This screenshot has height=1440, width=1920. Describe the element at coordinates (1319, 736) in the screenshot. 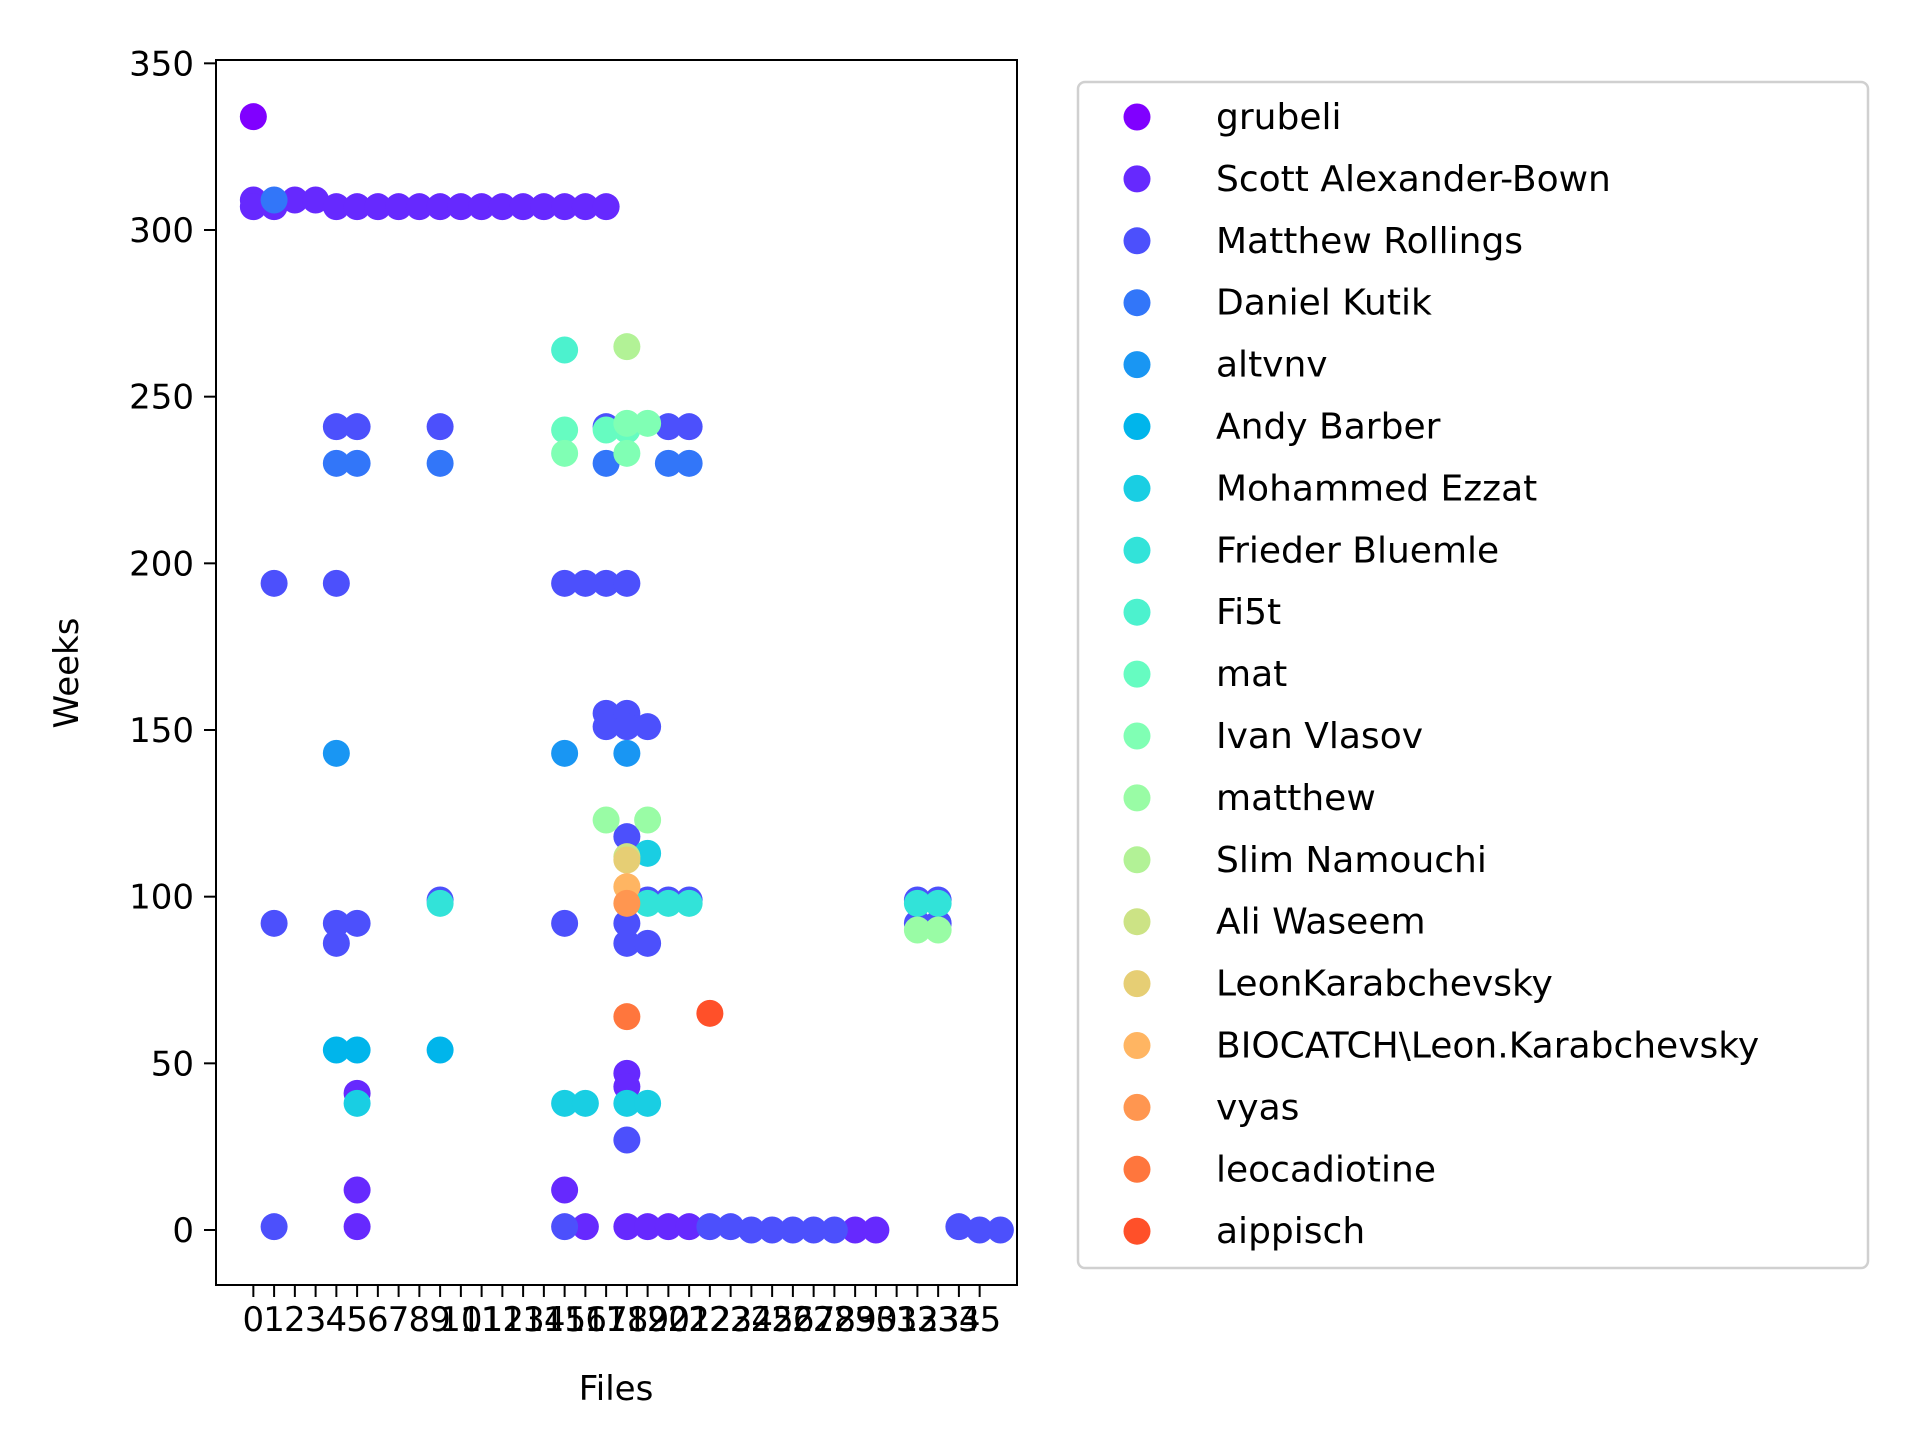

I see `legend-label-10: Ivan Vlasov` at that location.